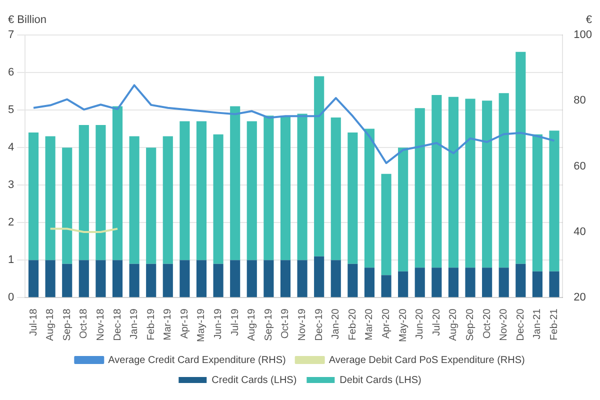 Image resolution: width=600 pixels, height=400 pixels. Describe the element at coordinates (11, 110) in the screenshot. I see `y-tick-label: 5` at that location.